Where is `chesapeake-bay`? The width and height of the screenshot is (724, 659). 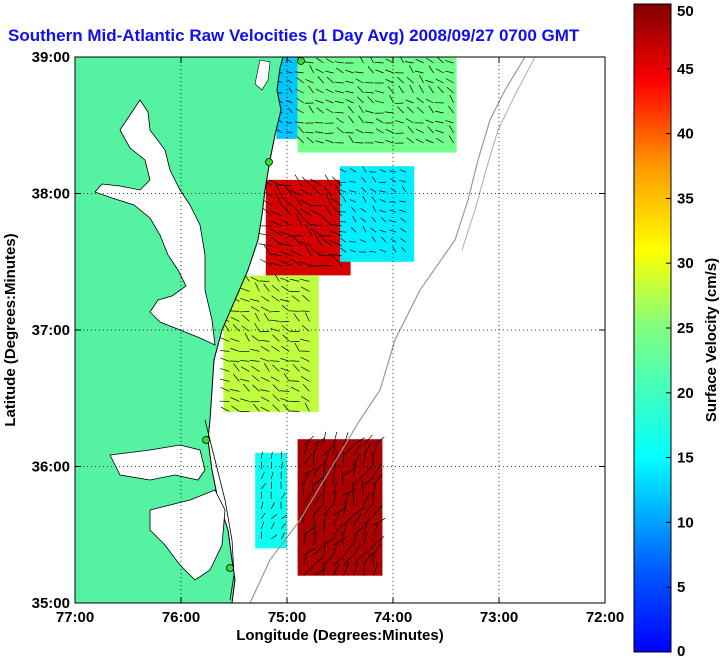 chesapeake-bay is located at coordinates (155, 222).